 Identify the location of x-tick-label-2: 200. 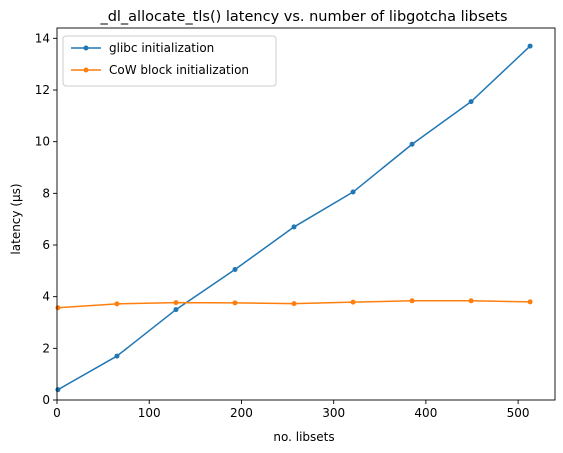
(241, 413).